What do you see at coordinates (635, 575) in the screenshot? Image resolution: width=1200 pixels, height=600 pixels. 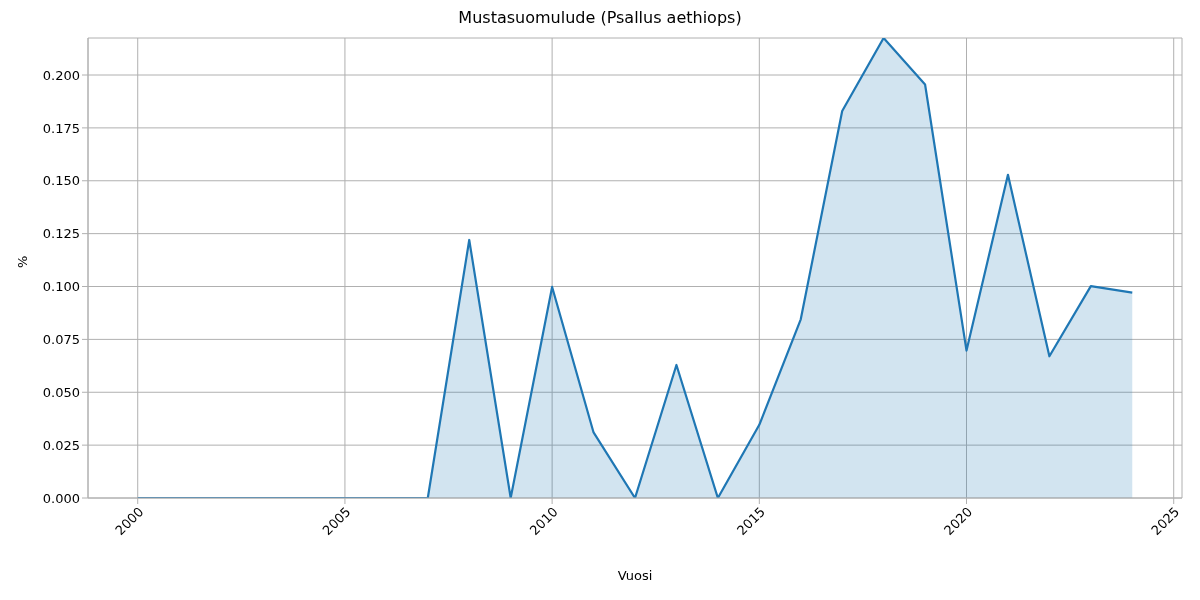 I see `x-axis-title: Vuosi` at bounding box center [635, 575].